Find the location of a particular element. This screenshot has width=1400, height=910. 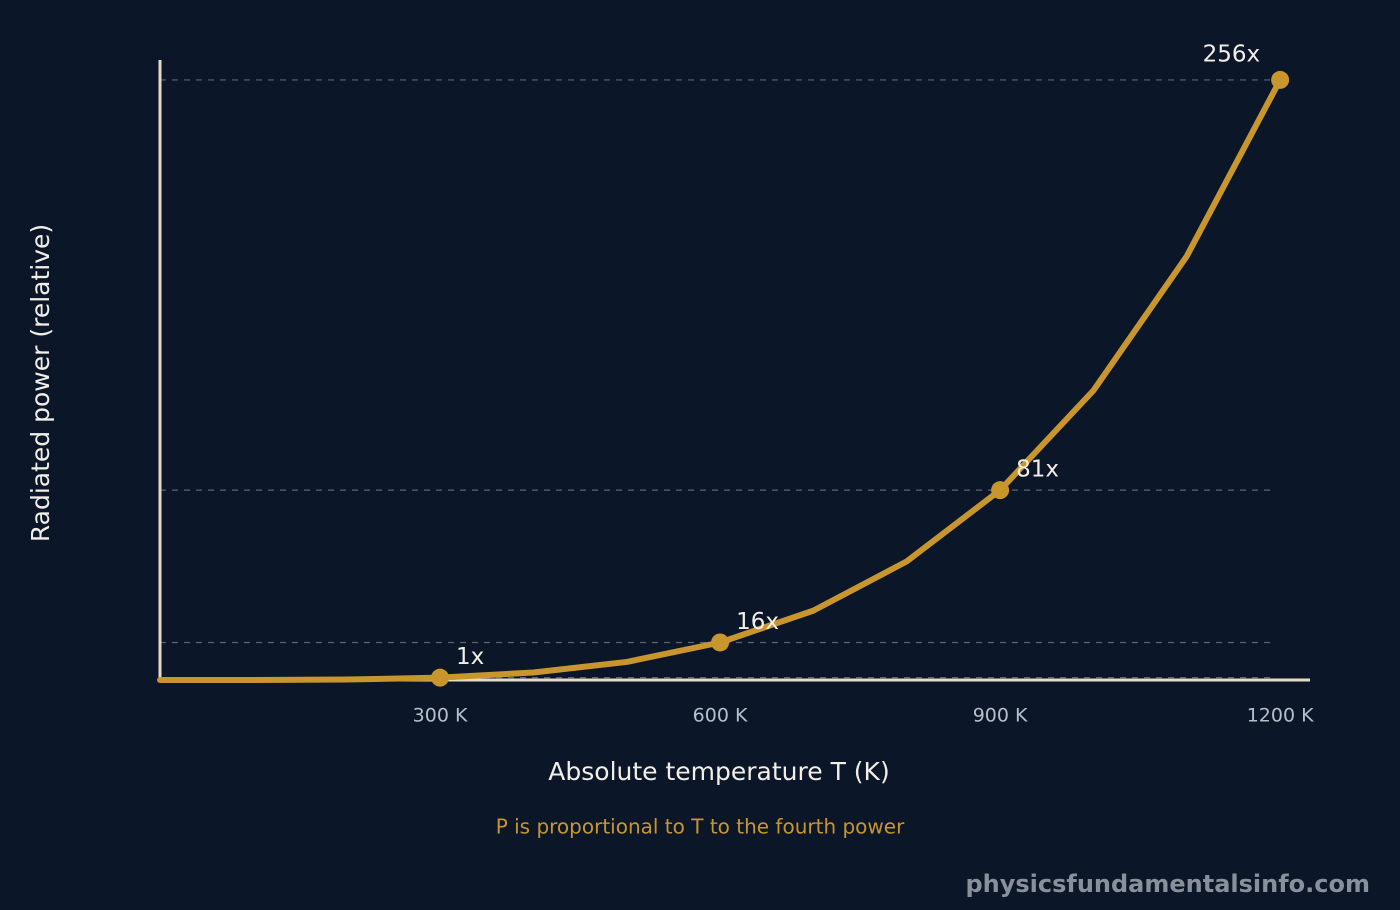

y-axis-label: Radiated power (relative) is located at coordinates (40, 383).